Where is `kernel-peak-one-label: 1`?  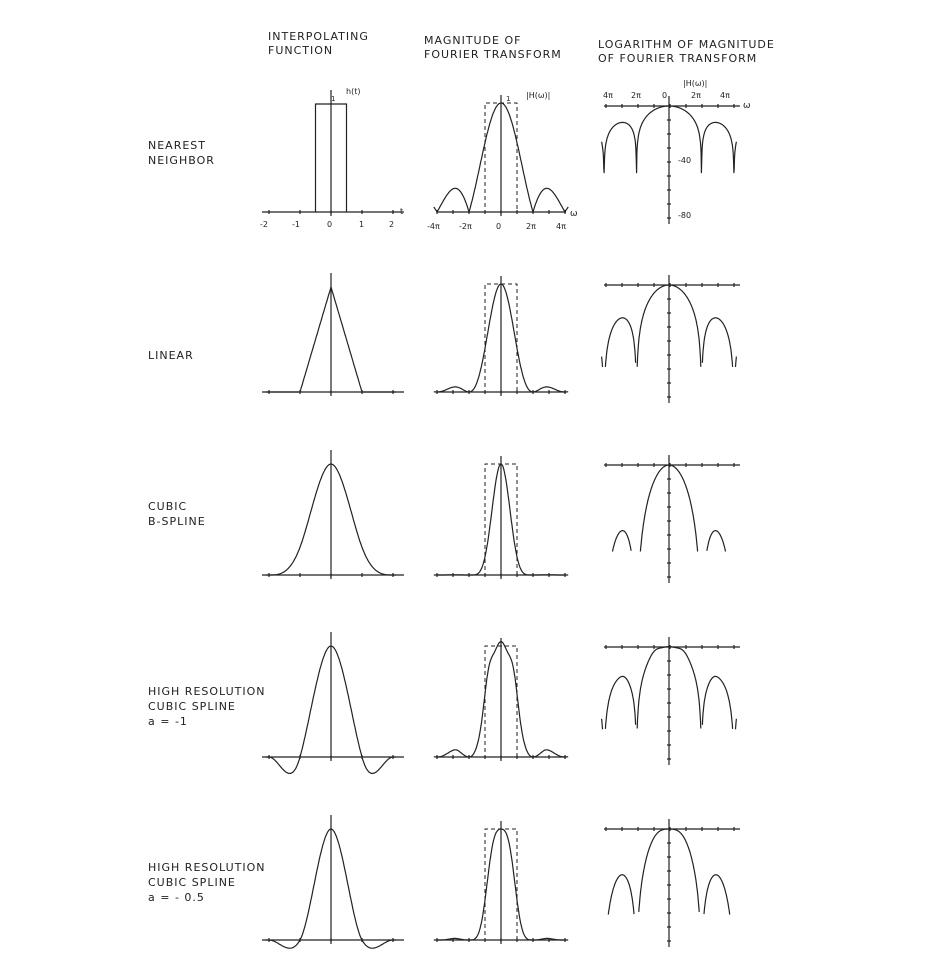 kernel-peak-one-label: 1 is located at coordinates (333, 99).